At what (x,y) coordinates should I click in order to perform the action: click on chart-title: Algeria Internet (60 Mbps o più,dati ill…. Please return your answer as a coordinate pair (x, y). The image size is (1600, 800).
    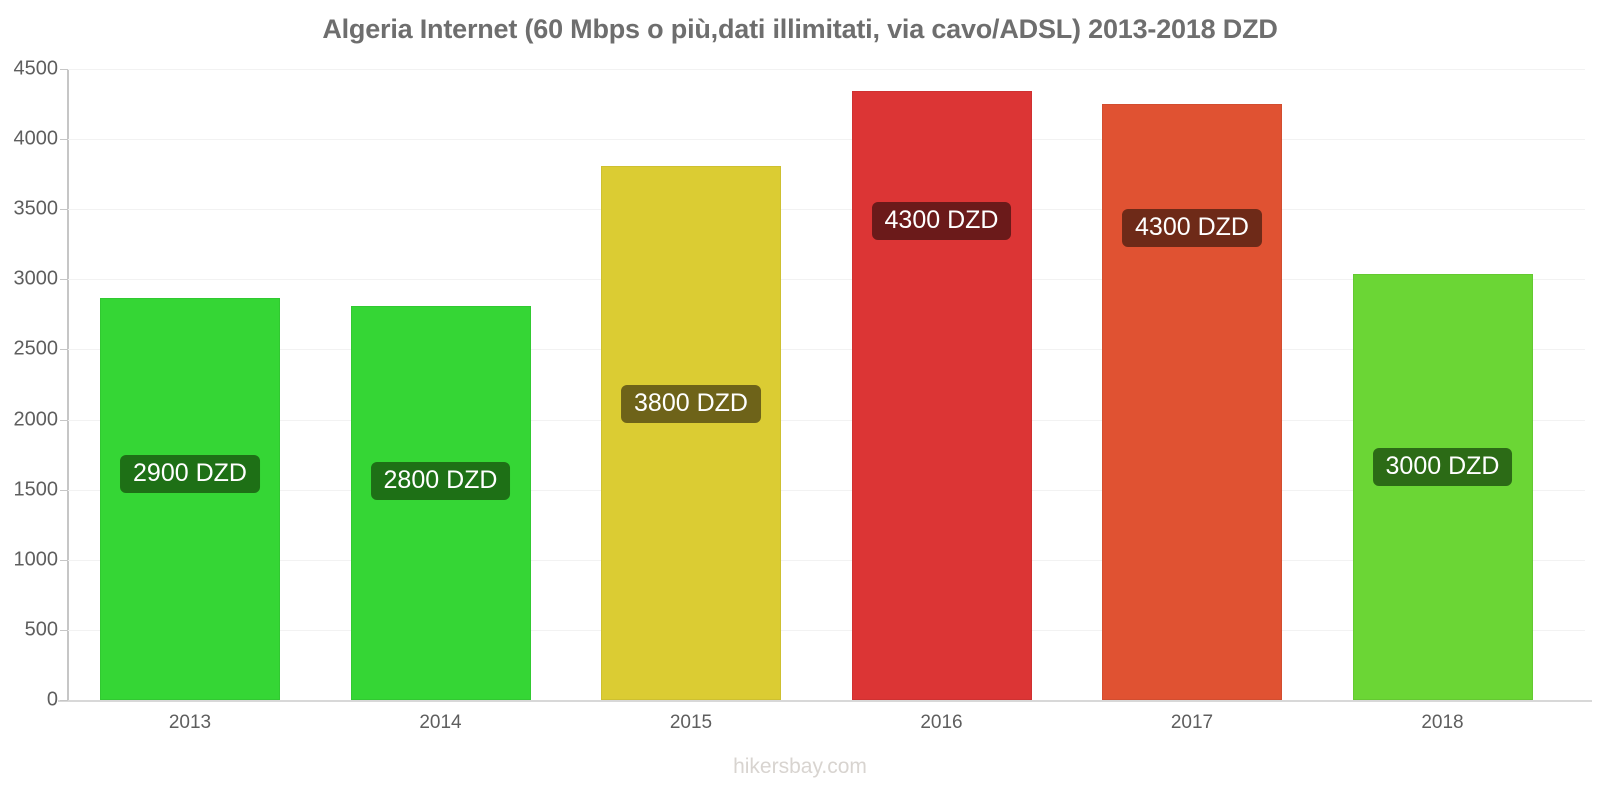
    Looking at the image, I should click on (800, 29).